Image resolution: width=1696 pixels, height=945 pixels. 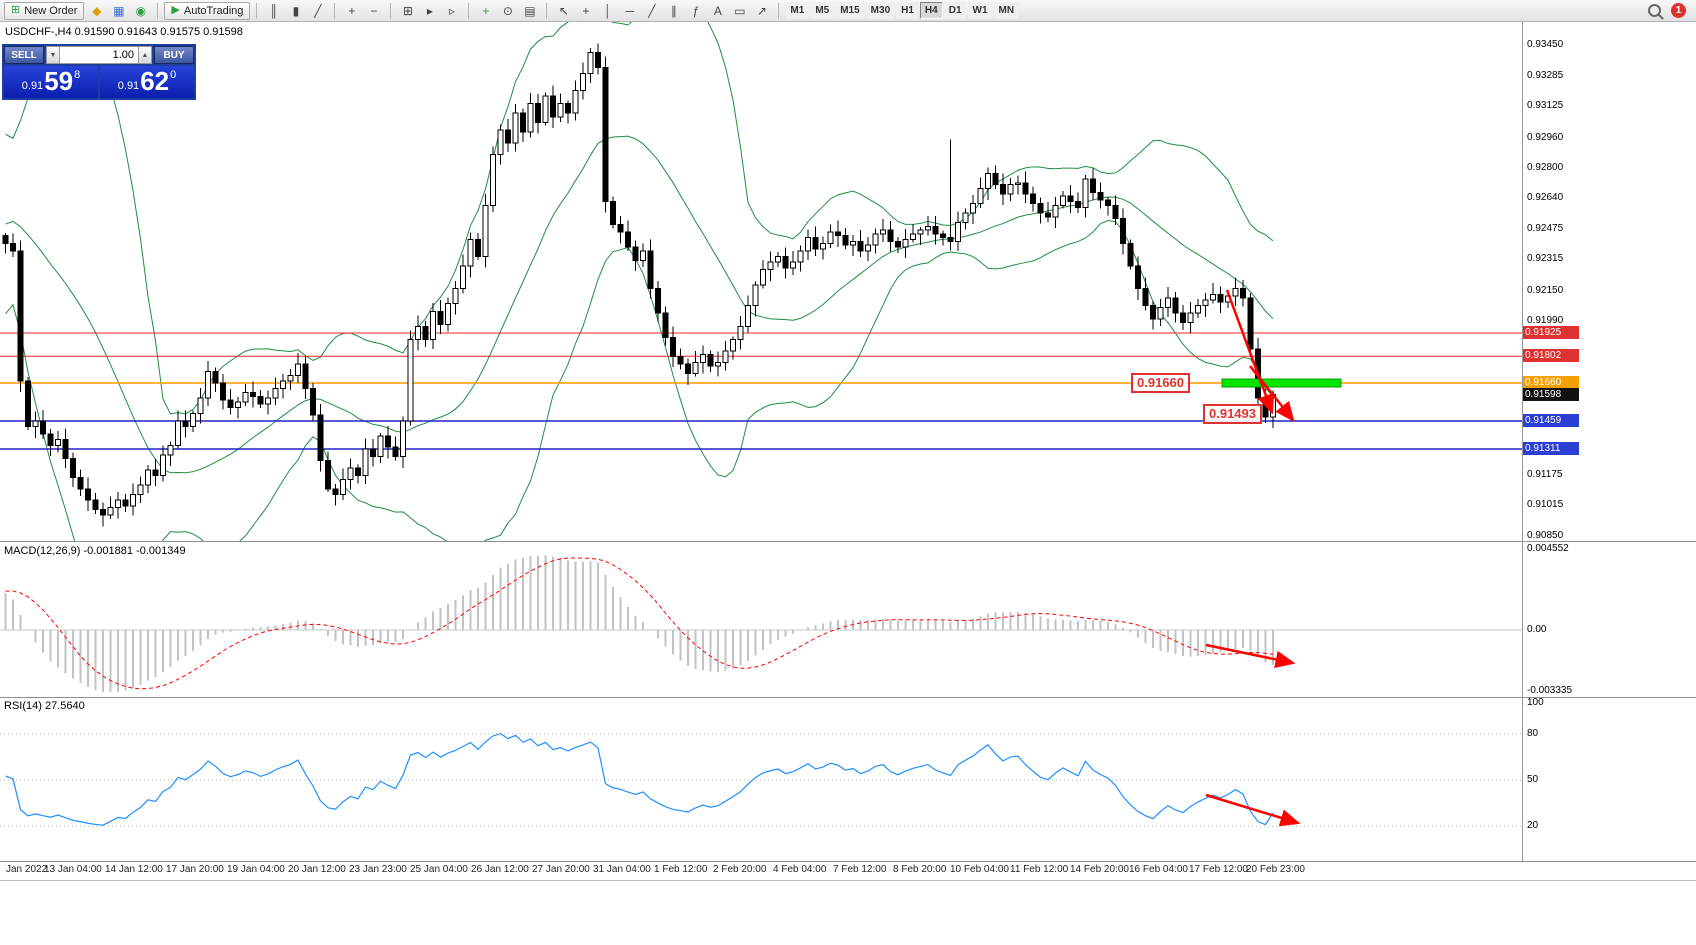 What do you see at coordinates (673, 10) in the screenshot?
I see `equidistant-channel-icon: ∥` at bounding box center [673, 10].